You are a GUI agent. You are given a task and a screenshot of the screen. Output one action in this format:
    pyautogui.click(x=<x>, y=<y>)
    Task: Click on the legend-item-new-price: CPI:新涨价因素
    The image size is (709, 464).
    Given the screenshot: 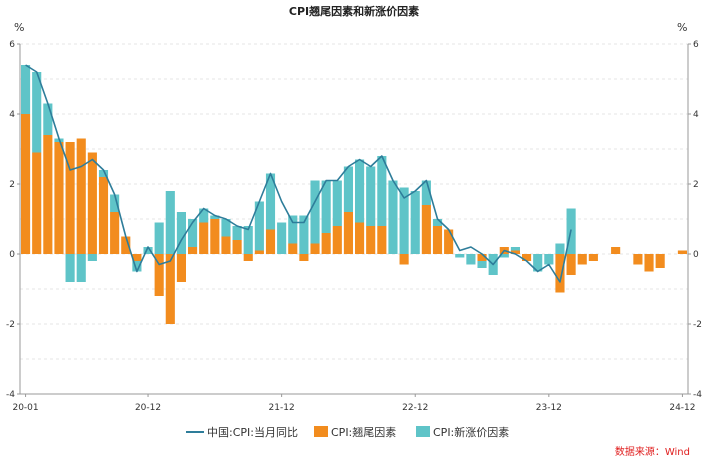 What is the action you would take?
    pyautogui.click(x=462, y=432)
    